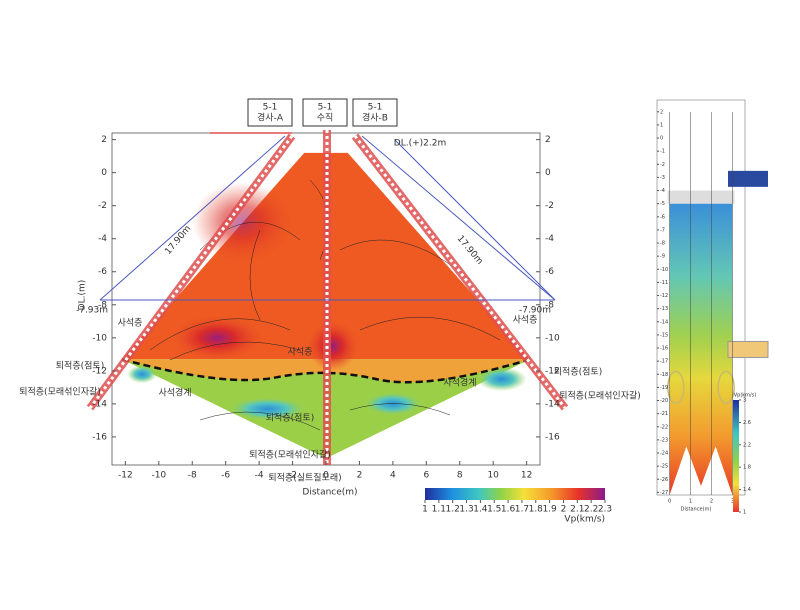 Image resolution: width=800 pixels, height=610 pixels. Describe the element at coordinates (732, 502) in the screenshot. I see `x-tick-label: 3` at that location.